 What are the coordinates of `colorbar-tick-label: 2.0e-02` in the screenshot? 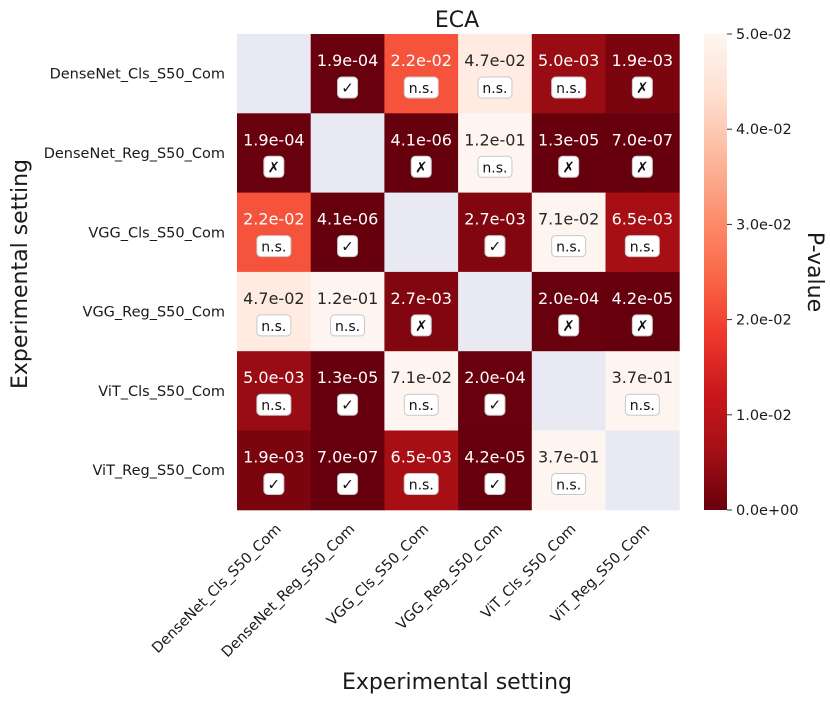 It's located at (764, 321).